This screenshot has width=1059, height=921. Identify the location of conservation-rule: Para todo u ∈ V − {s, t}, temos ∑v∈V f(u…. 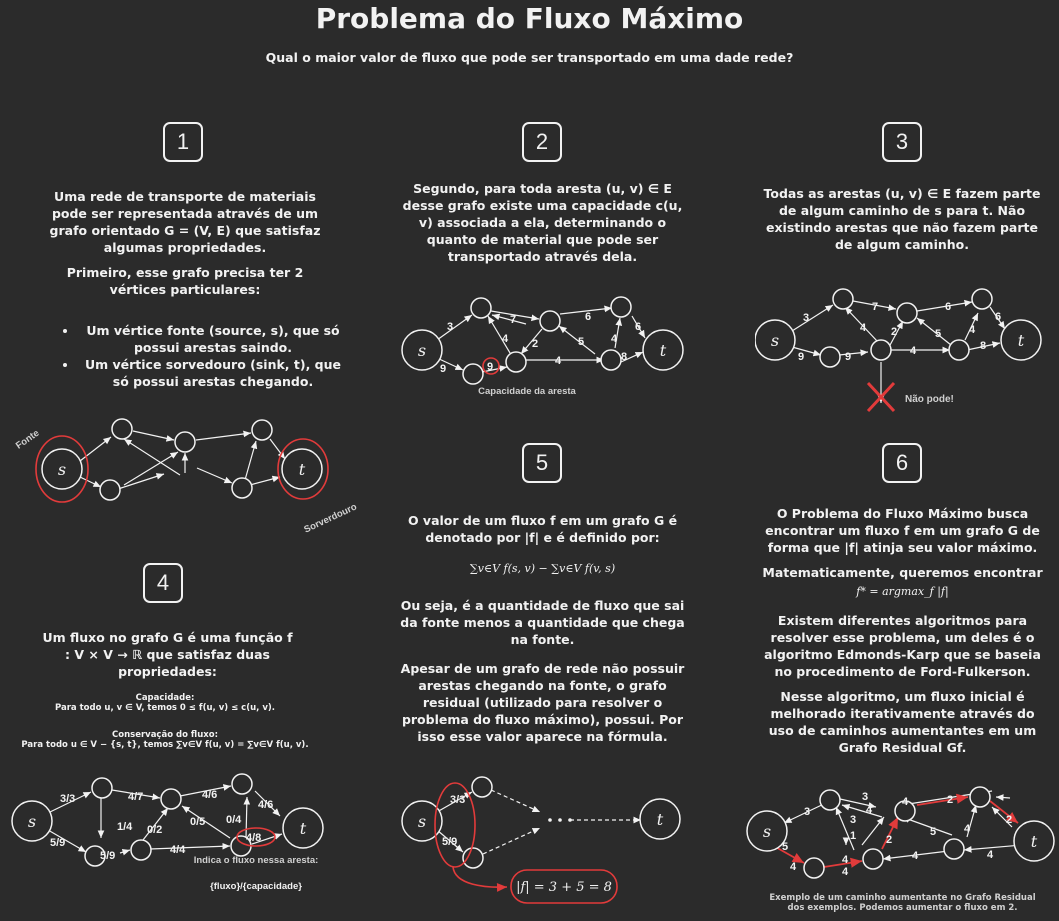
(165, 745).